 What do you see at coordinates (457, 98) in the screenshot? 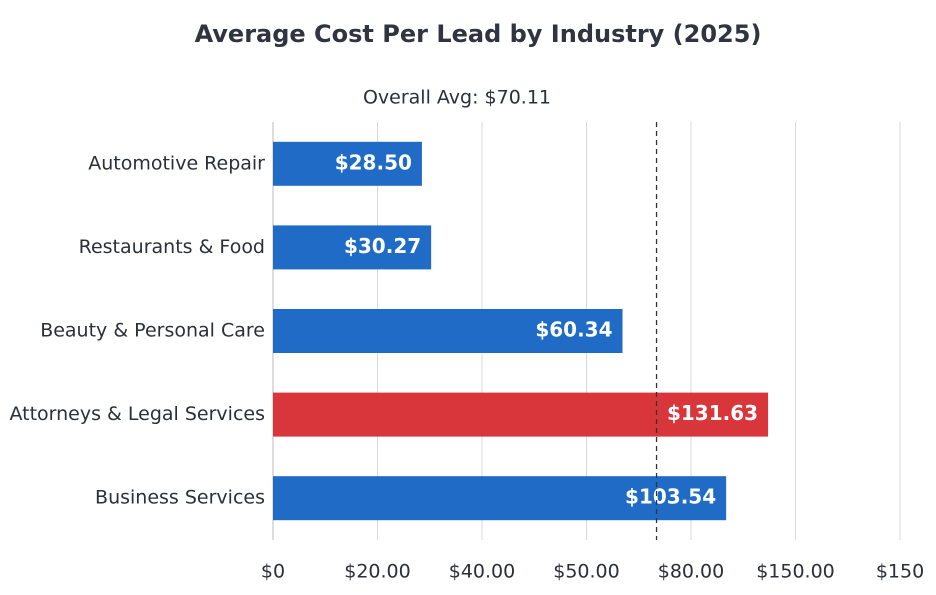
I see `reference-label: Overall Avg: $70.11` at bounding box center [457, 98].